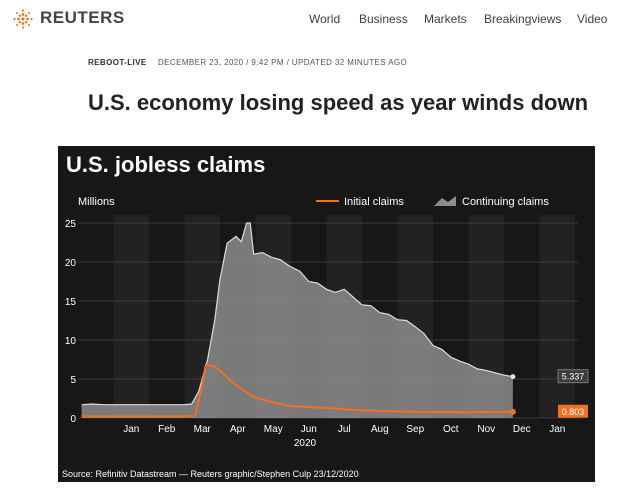  I want to click on x-tick-label: Aug, so click(380, 429).